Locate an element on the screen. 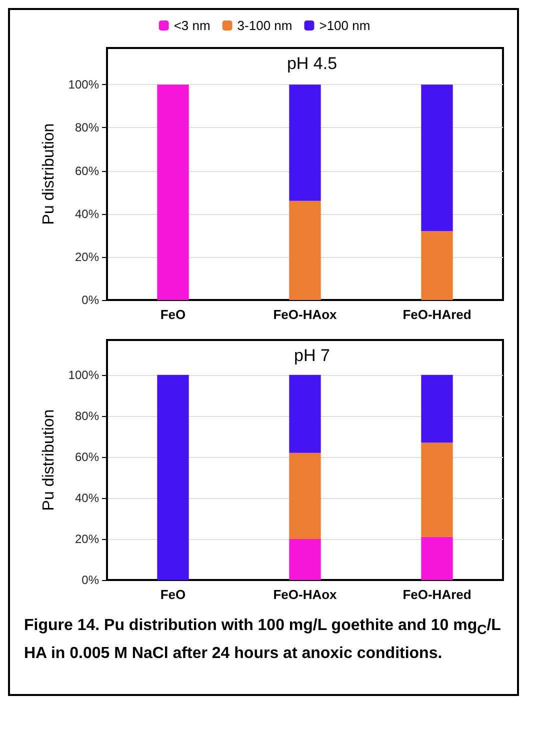  text: Figure 14. Pu distribution with 100 mg/L goethite and 10 mg$_{C}$/L HA in 0.005 M NaCl after 24 hours at anoxic conditions. is located at coordinates (262, 639).